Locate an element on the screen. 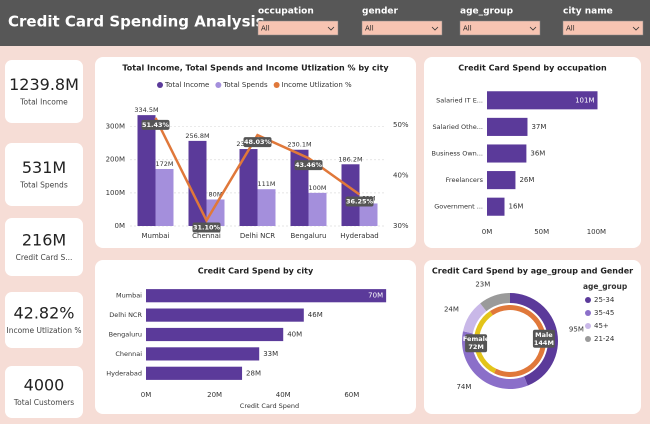 This screenshot has height=424, width=650. bar-value-label: 28M is located at coordinates (253, 373).